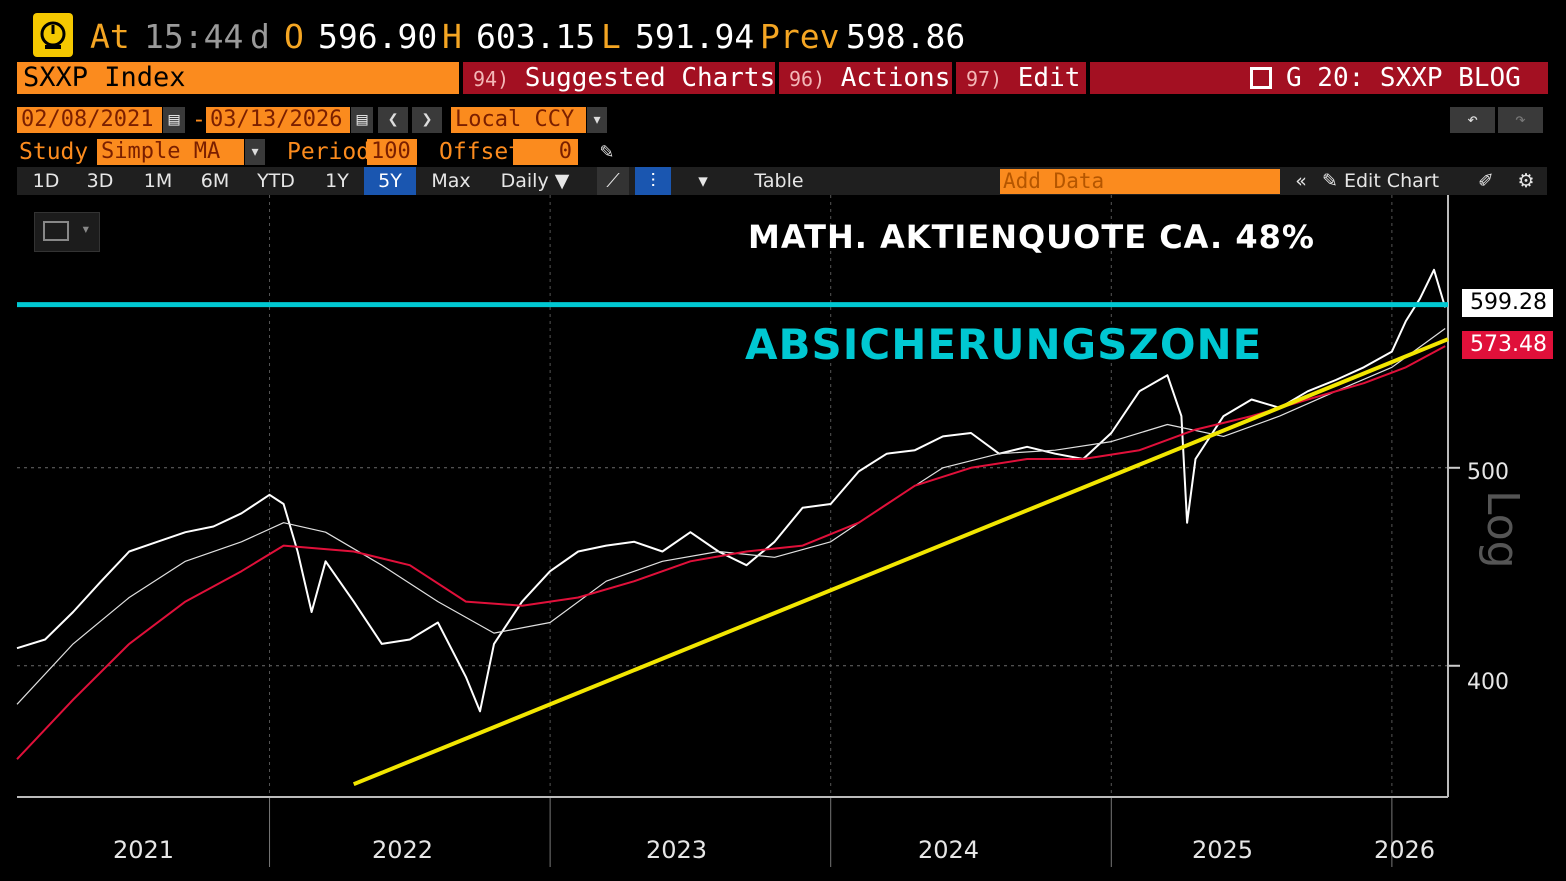 The height and width of the screenshot is (881, 1566). Describe the element at coordinates (276, 181) in the screenshot. I see `range-button-ytd: YTD` at that location.